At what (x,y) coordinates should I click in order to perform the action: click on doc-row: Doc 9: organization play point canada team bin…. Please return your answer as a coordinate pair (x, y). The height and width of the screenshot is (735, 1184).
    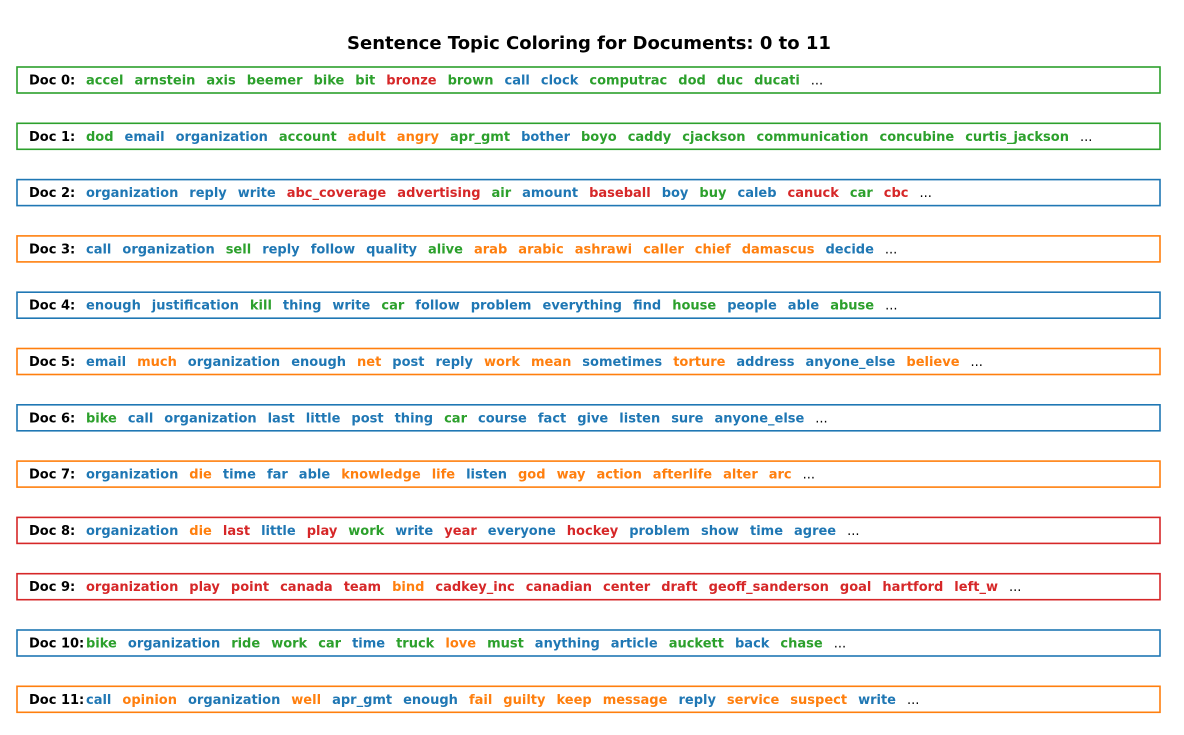
    Looking at the image, I should click on (588, 586).